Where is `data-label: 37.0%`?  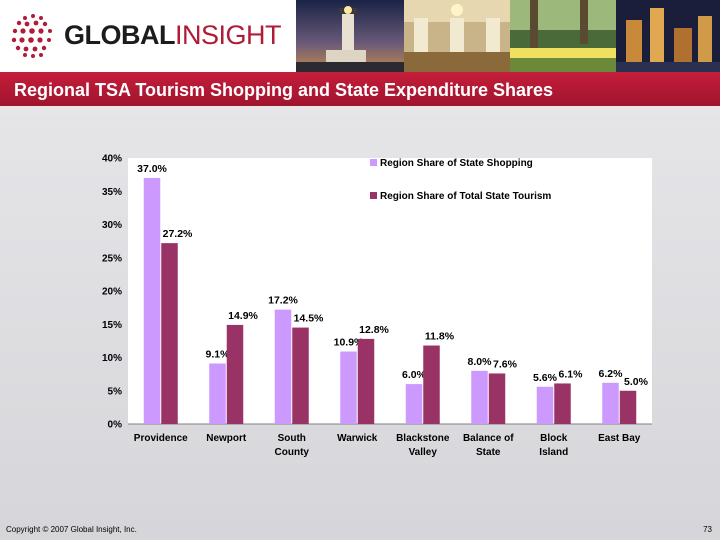 data-label: 37.0% is located at coordinates (152, 169).